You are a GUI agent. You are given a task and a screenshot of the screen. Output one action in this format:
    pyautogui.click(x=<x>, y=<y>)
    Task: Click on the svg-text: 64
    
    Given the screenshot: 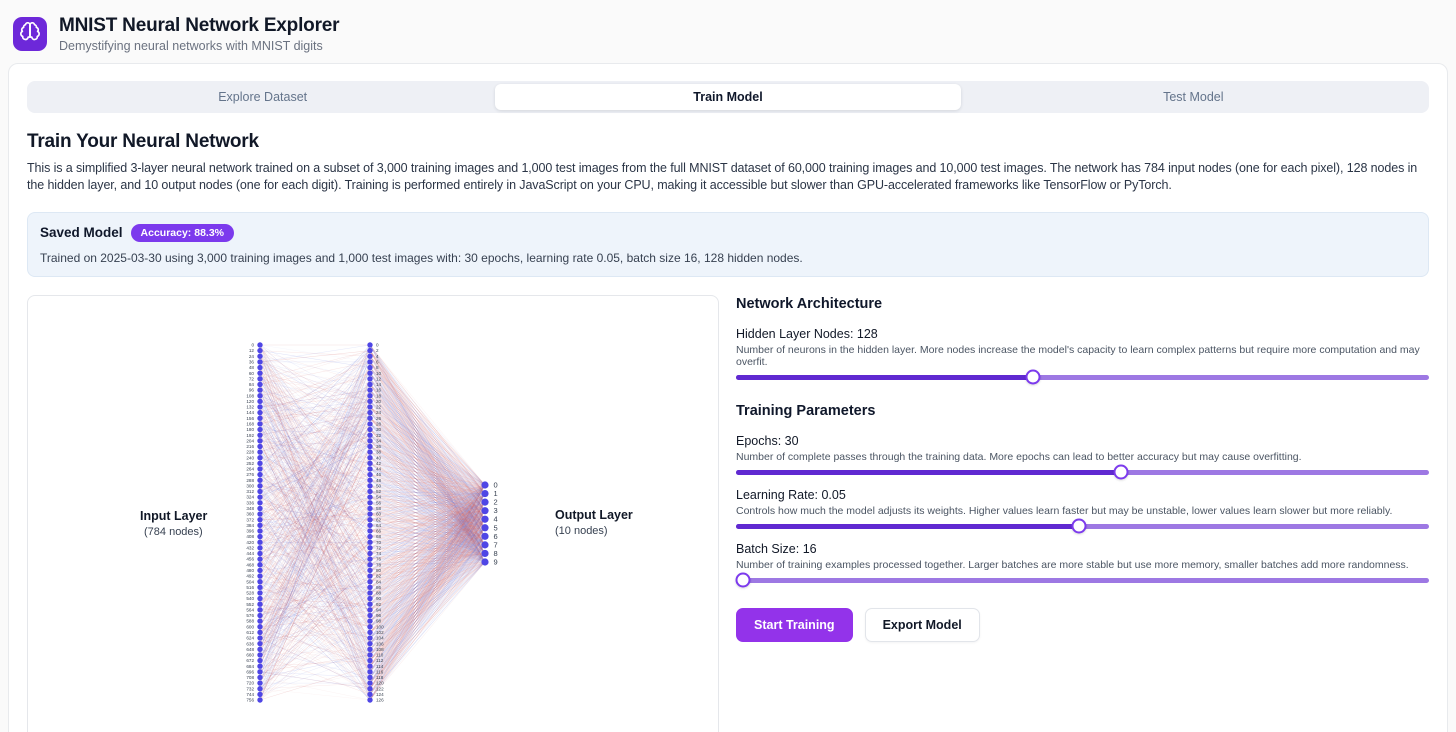 What is the action you would take?
    pyautogui.click(x=379, y=524)
    